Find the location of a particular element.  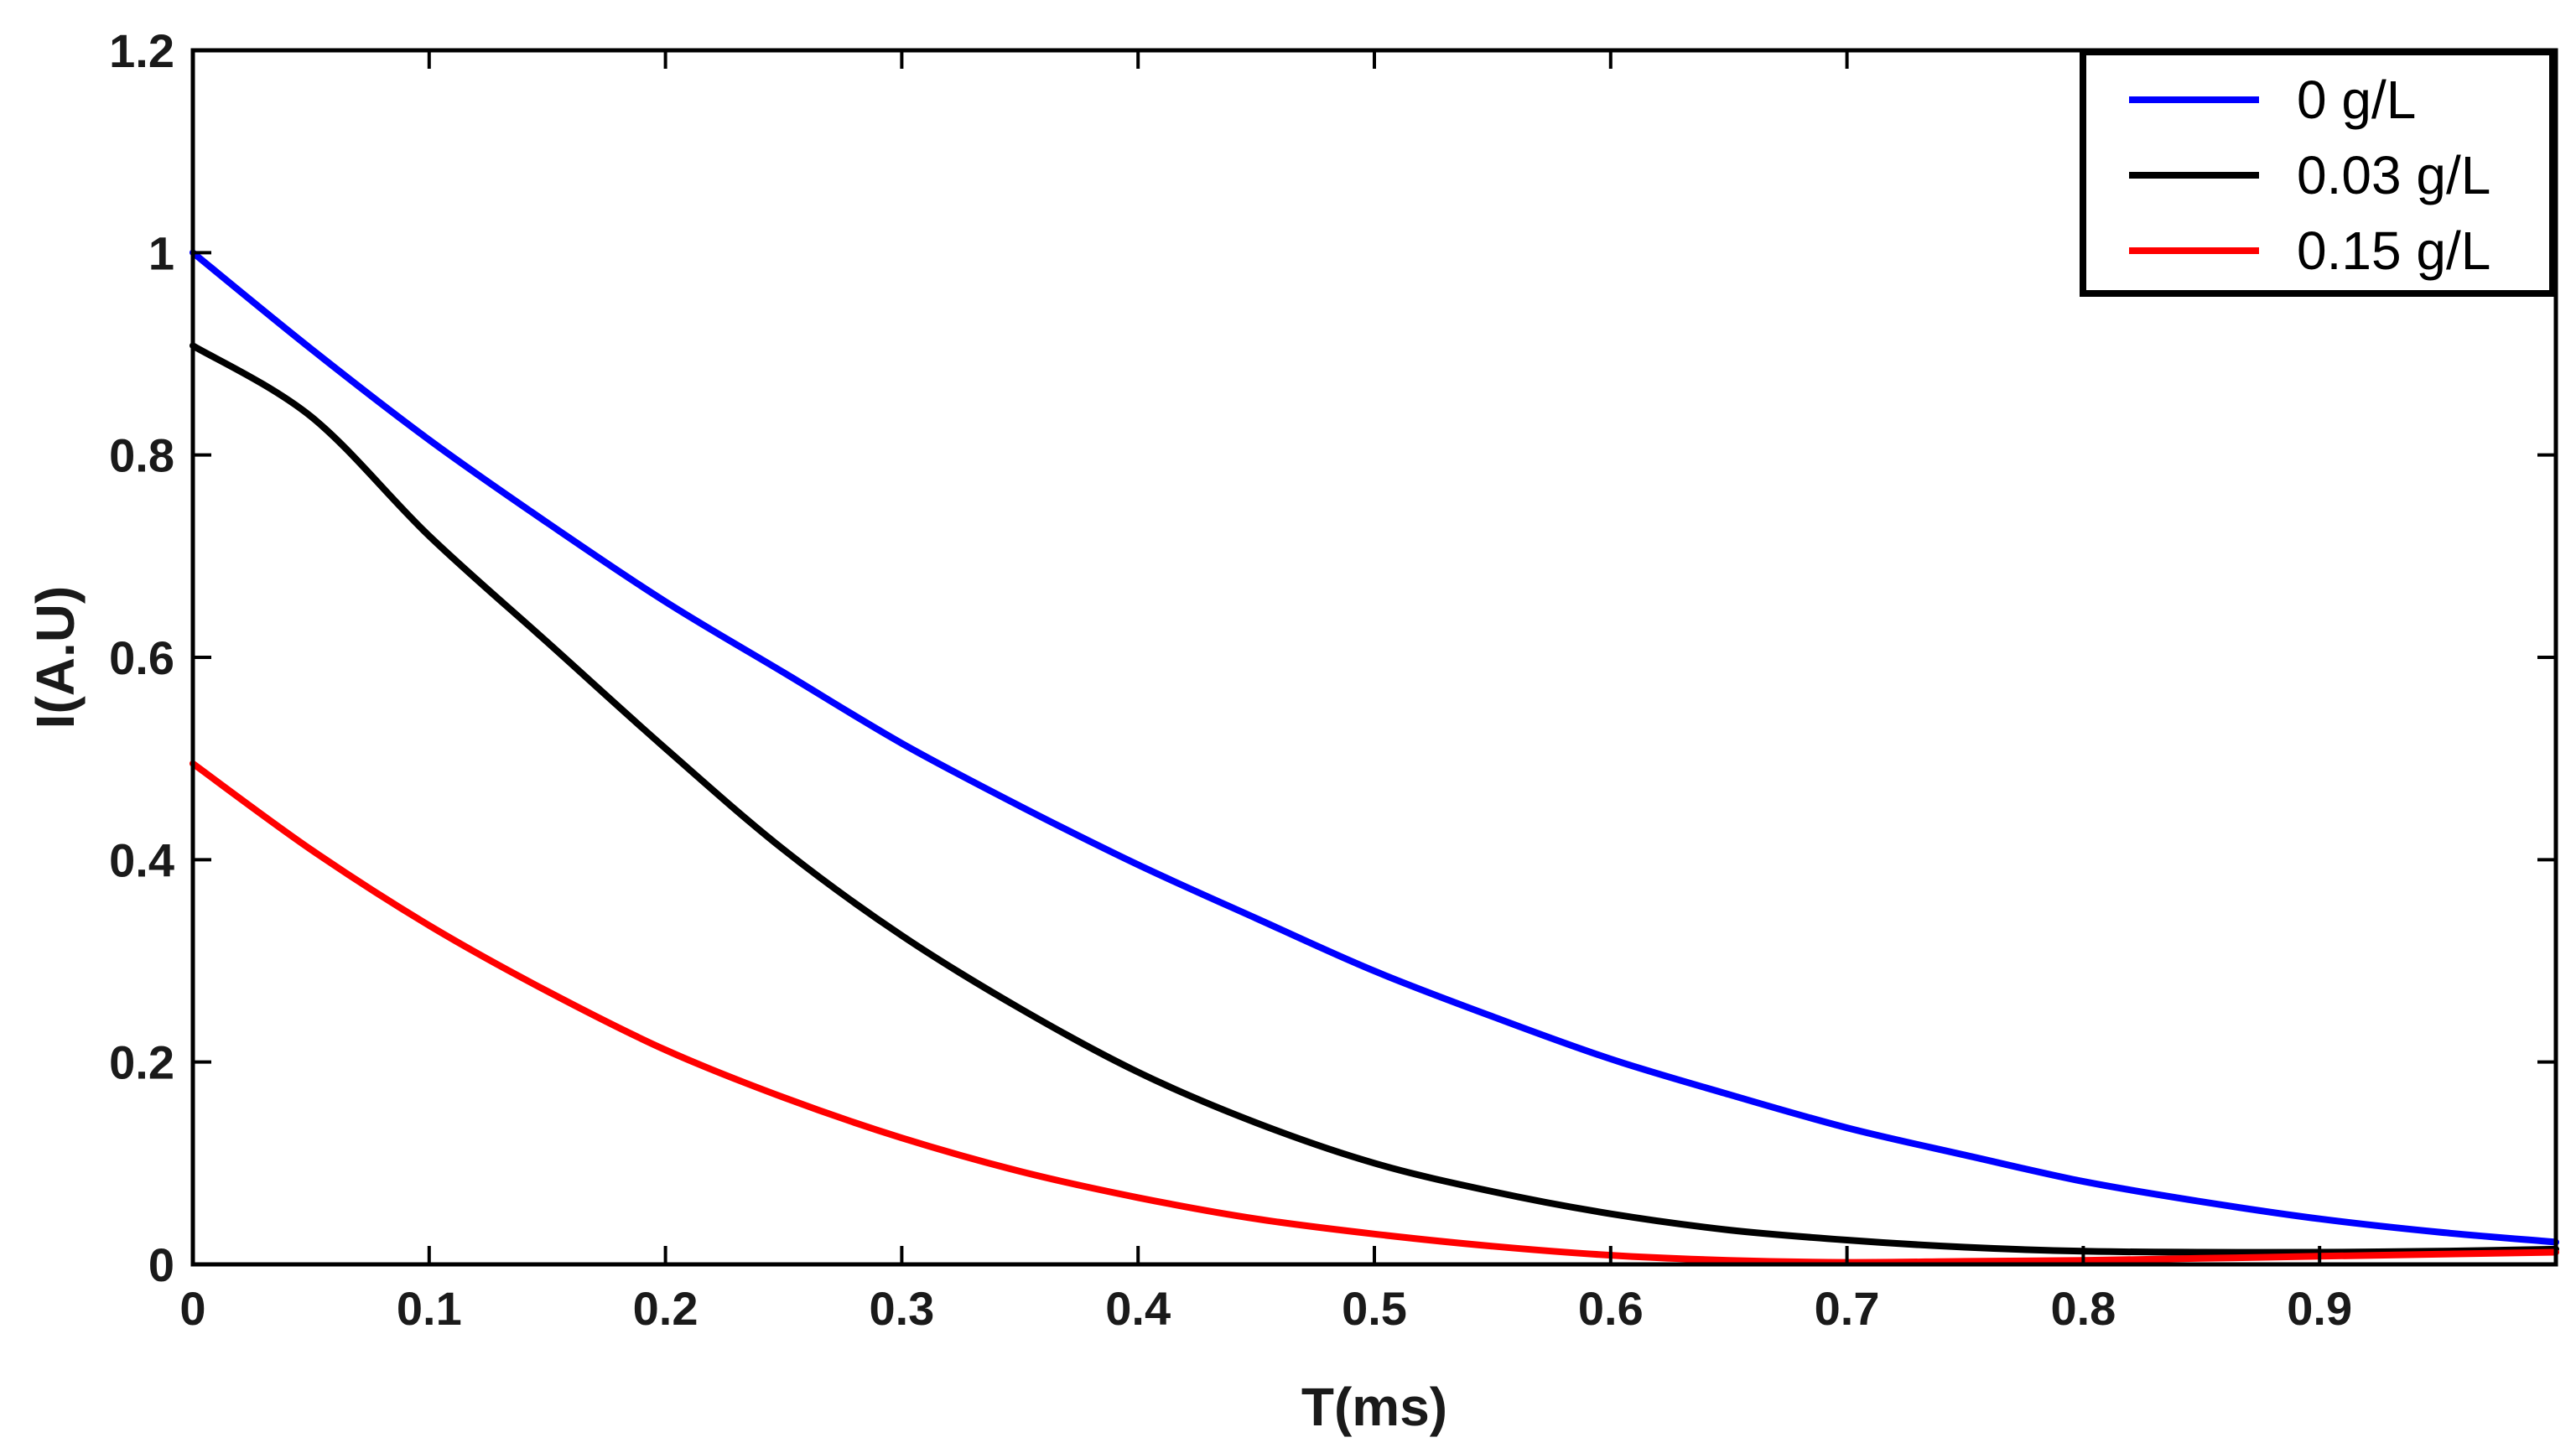

y-tick-label: 0.8 is located at coordinates (141, 455).